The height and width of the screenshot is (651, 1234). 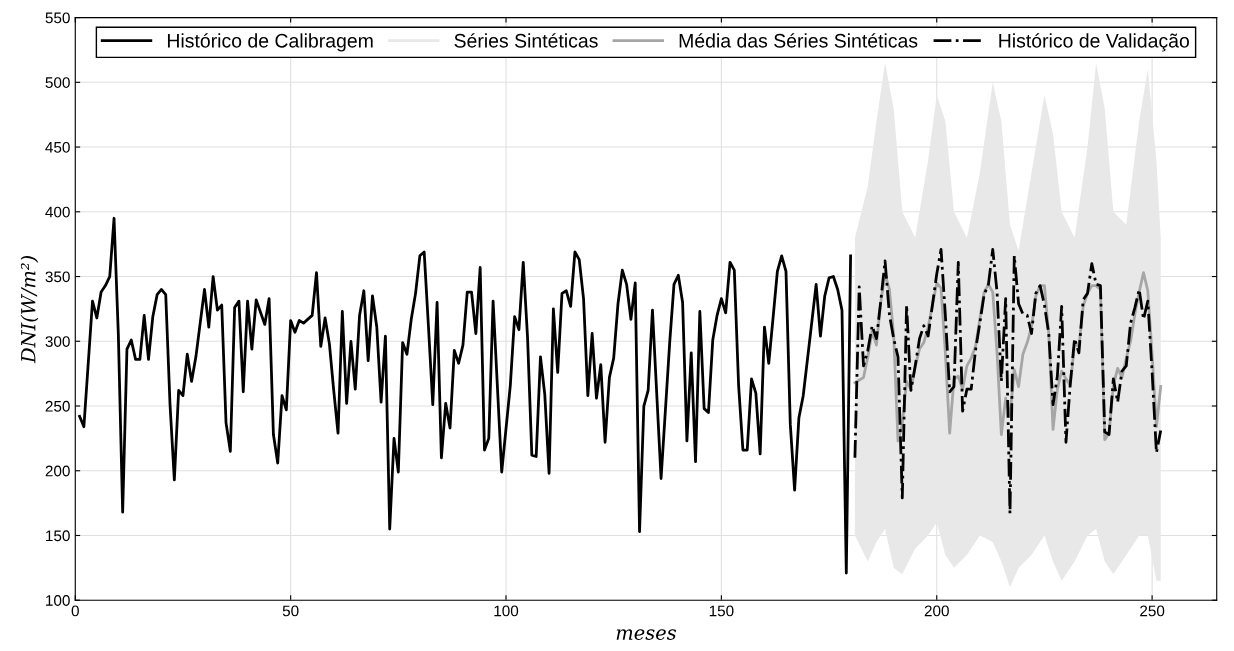 I want to click on x-tick-label: 100, so click(x=506, y=611).